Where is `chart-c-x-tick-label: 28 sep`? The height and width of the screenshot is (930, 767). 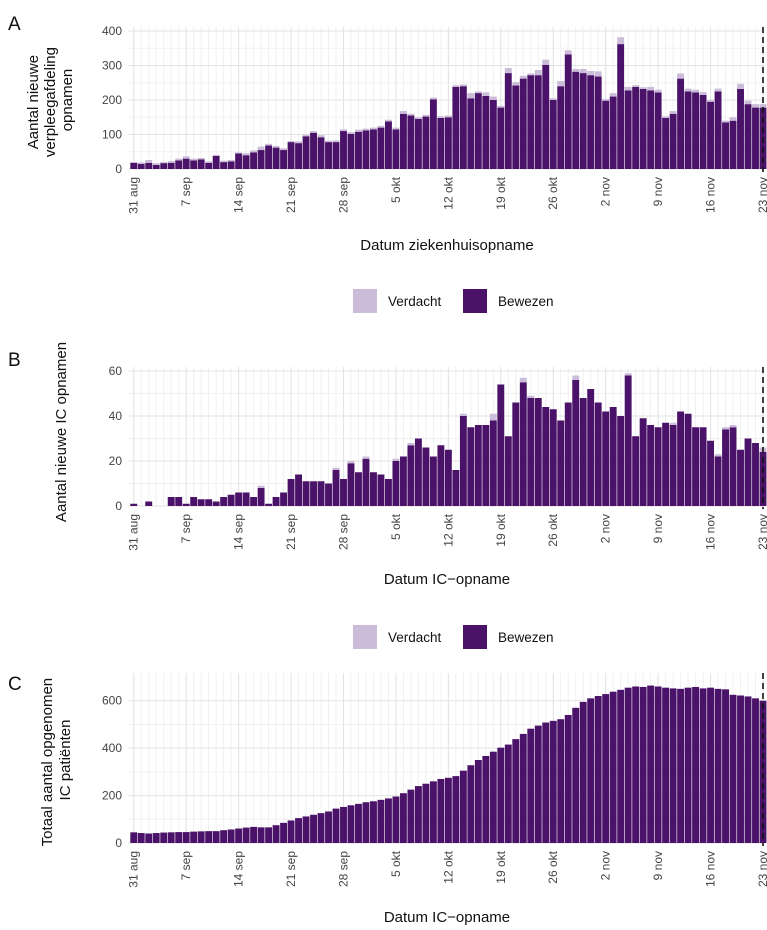 chart-c-x-tick-label: 28 sep is located at coordinates (343, 869).